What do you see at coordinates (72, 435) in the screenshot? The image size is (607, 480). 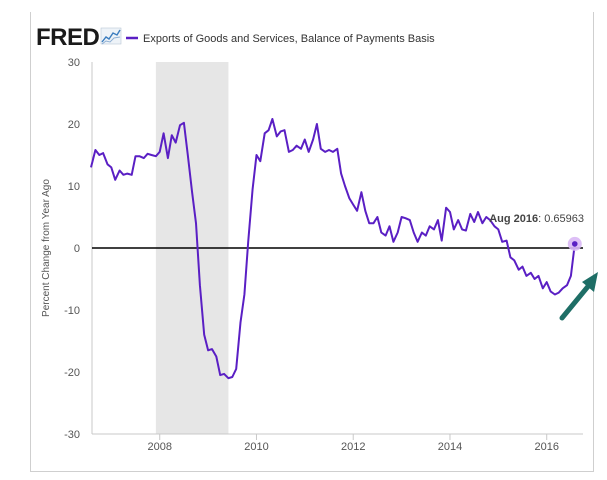 I see `y-tick-label: -30` at bounding box center [72, 435].